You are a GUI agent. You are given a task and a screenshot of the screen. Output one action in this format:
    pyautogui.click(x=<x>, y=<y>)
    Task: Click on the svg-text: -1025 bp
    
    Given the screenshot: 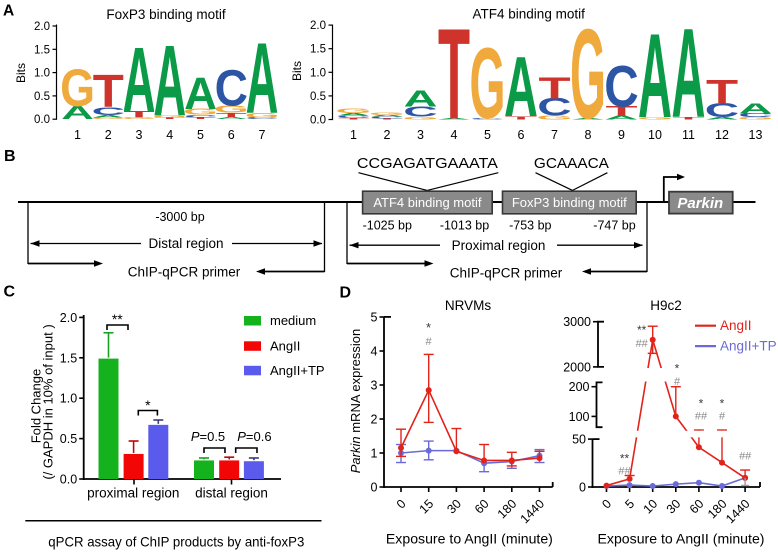 What is the action you would take?
    pyautogui.click(x=387, y=226)
    